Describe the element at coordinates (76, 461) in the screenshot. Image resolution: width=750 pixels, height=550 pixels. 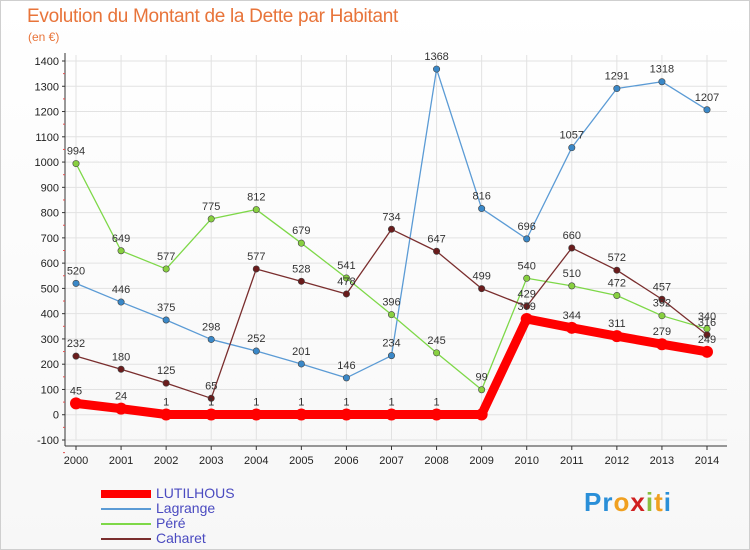
I see `x-tick-label: 2000` at that location.